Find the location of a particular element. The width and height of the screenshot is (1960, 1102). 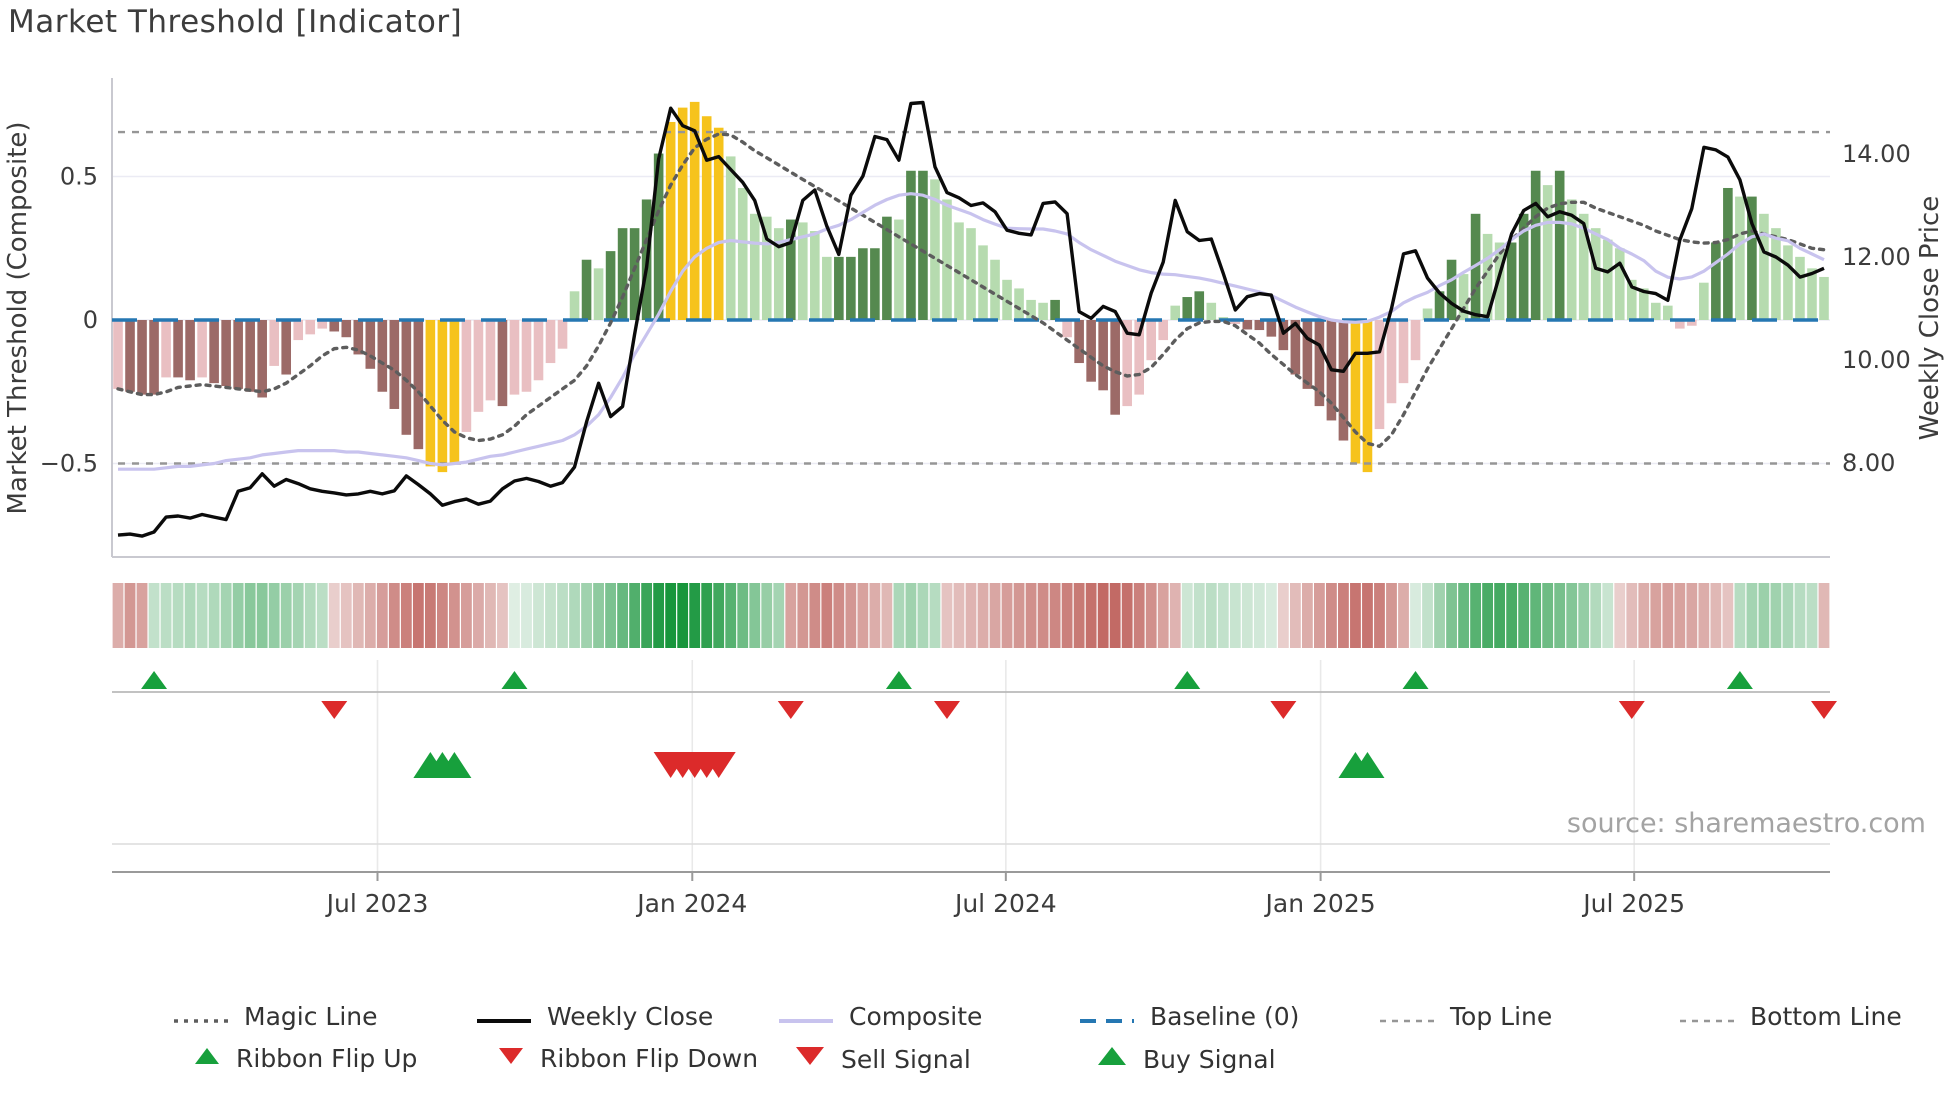

x-tick-label: Jul 2024 is located at coordinates (1005, 903).